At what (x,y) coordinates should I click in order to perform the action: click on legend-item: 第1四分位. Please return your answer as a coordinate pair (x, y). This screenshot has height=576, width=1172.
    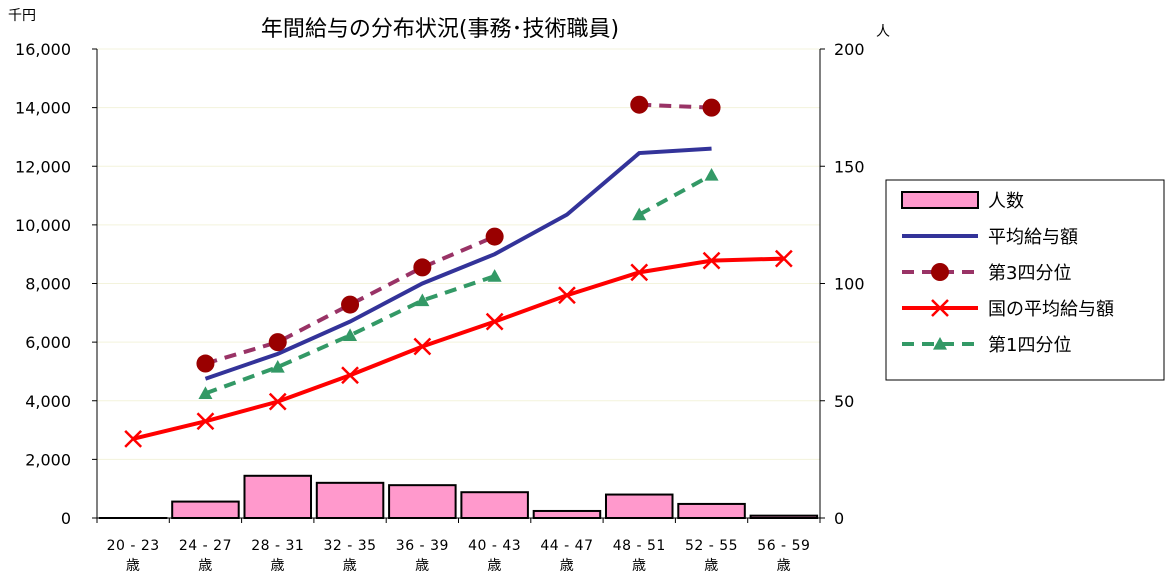
    Looking at the image, I should click on (986, 345).